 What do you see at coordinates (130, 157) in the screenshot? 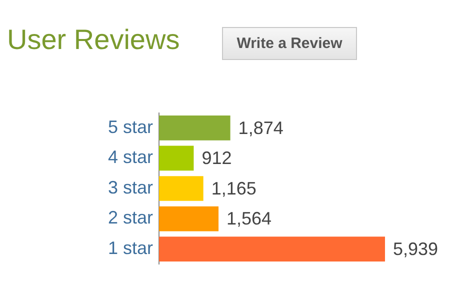
I see `y-tick-label: 4 star` at bounding box center [130, 157].